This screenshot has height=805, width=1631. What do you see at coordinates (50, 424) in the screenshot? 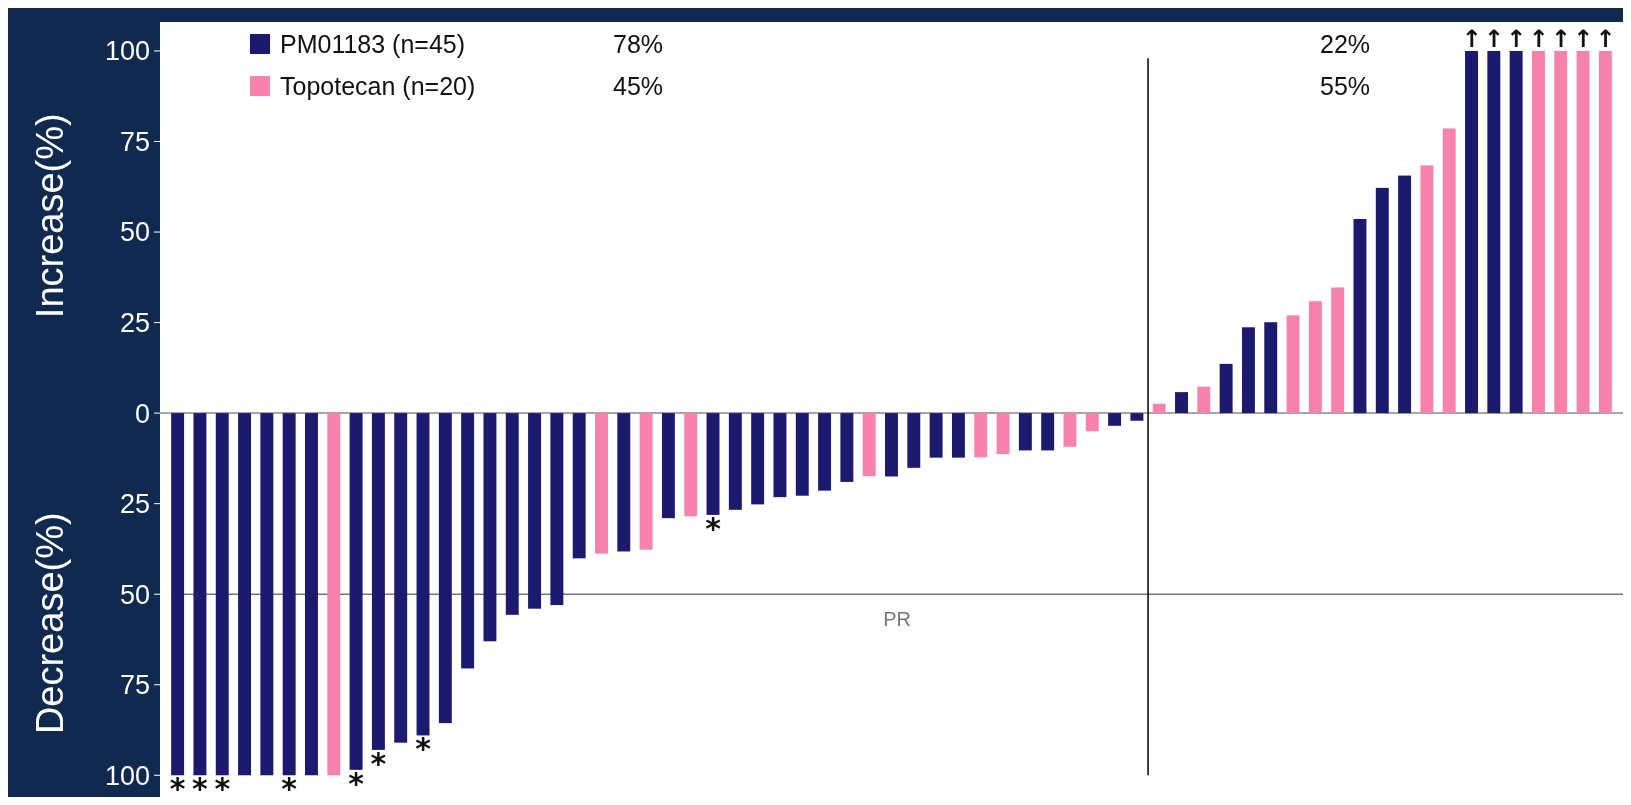
I see `text: Decrease(%) Increase(%)` at bounding box center [50, 424].